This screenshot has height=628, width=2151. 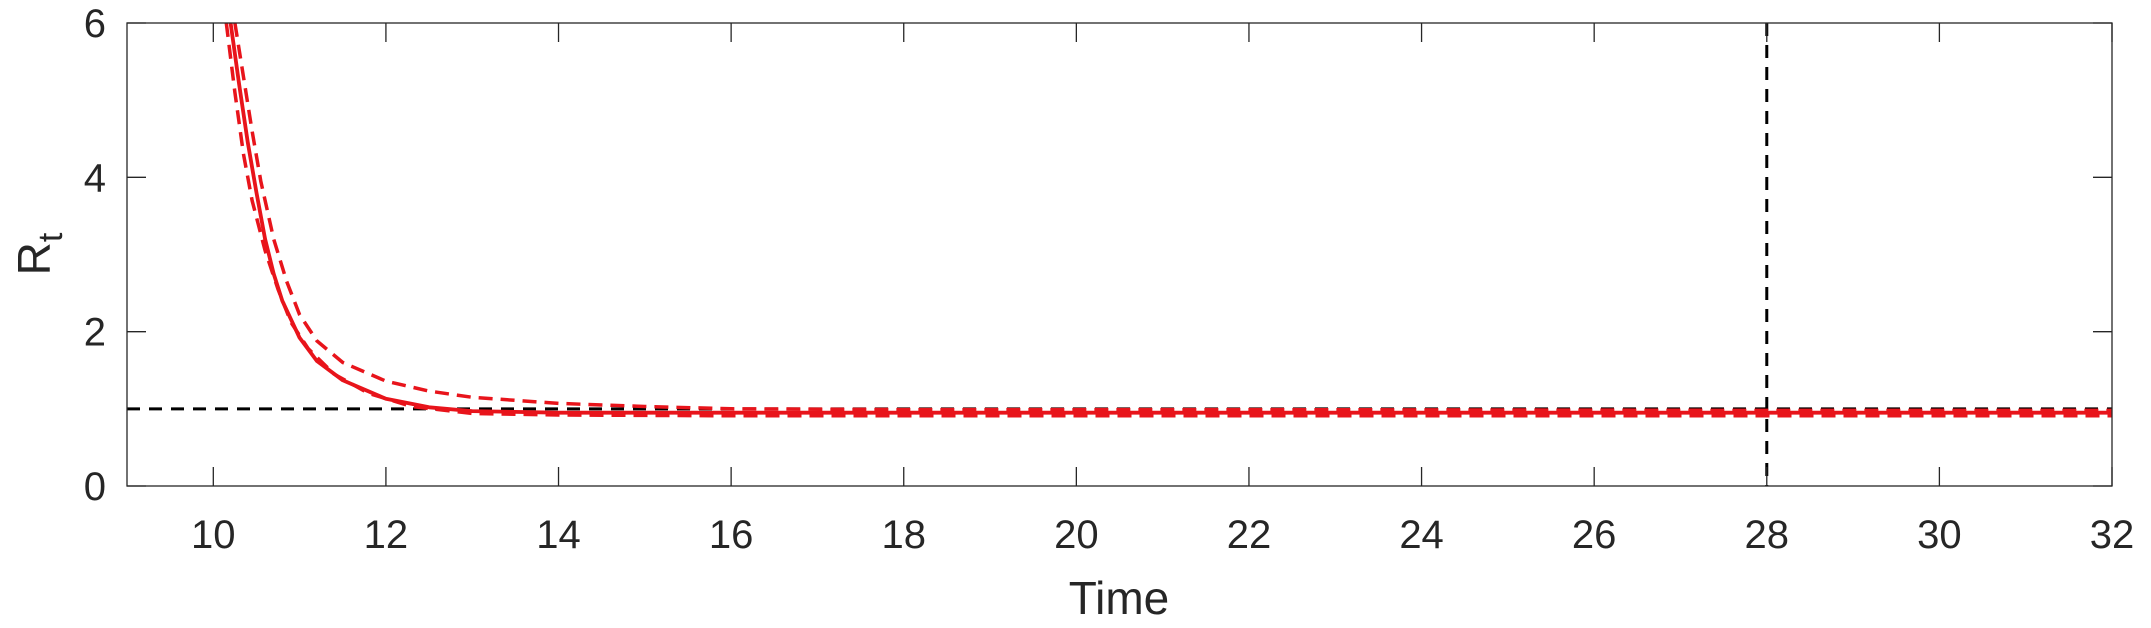 What do you see at coordinates (386, 535) in the screenshot?
I see `x-tick-label: 12` at bounding box center [386, 535].